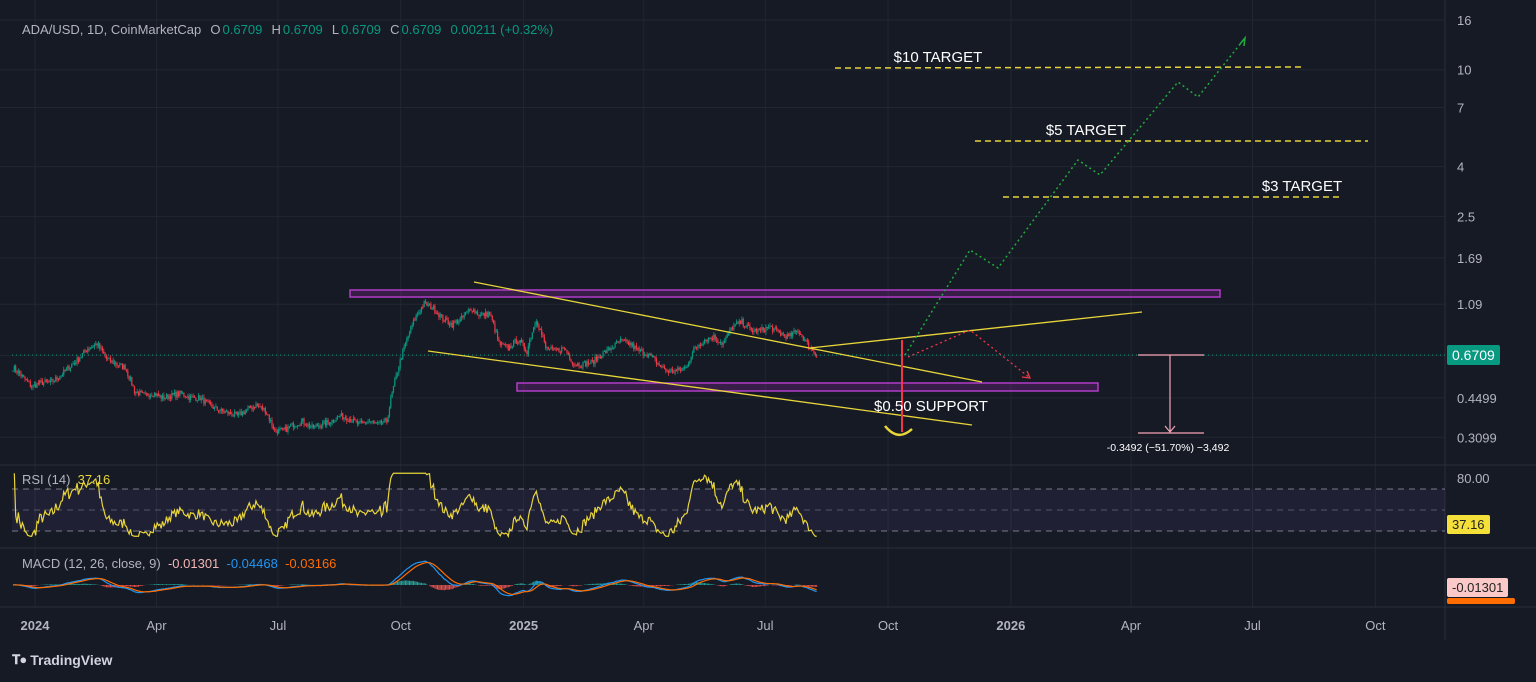 This screenshot has width=1536, height=682. Describe the element at coordinates (1010, 625) in the screenshot. I see `x-tick-label: 2026` at that location.